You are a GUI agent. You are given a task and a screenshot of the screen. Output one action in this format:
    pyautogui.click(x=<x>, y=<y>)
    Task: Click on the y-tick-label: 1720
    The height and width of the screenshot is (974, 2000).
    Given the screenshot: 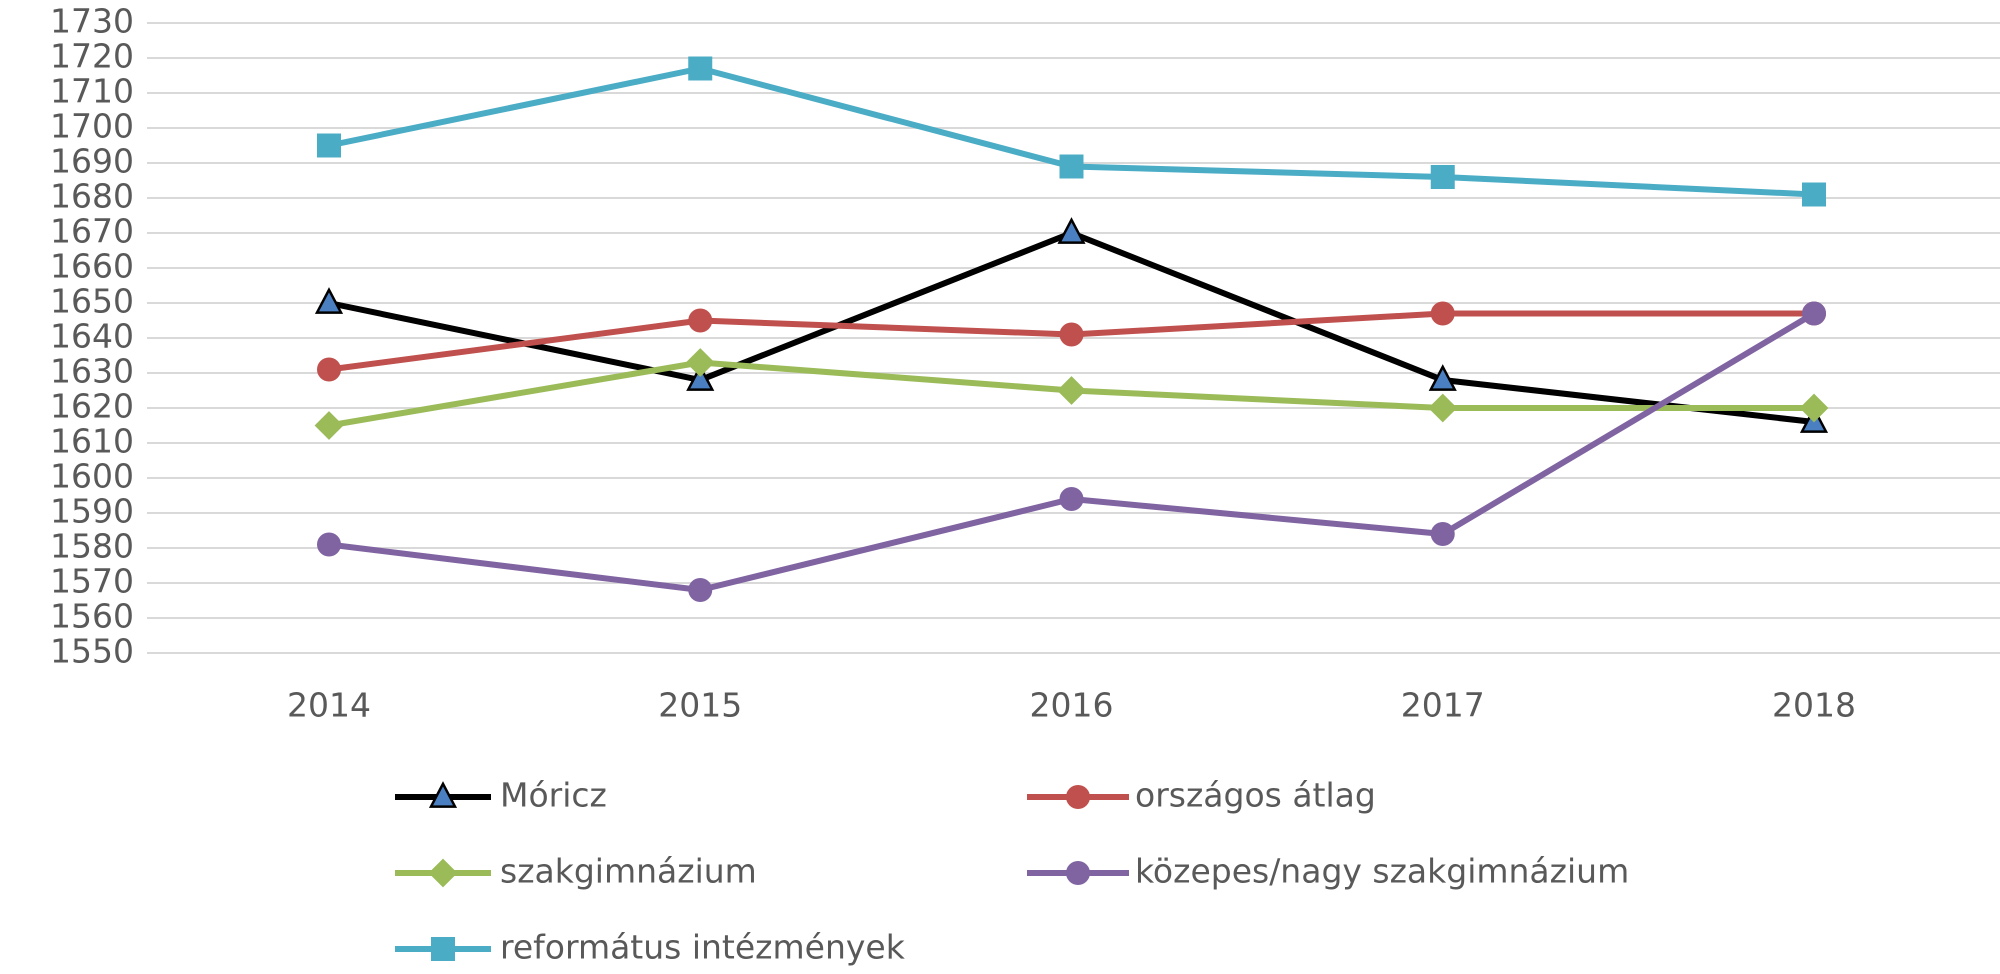 What is the action you would take?
    pyautogui.click(x=92, y=56)
    